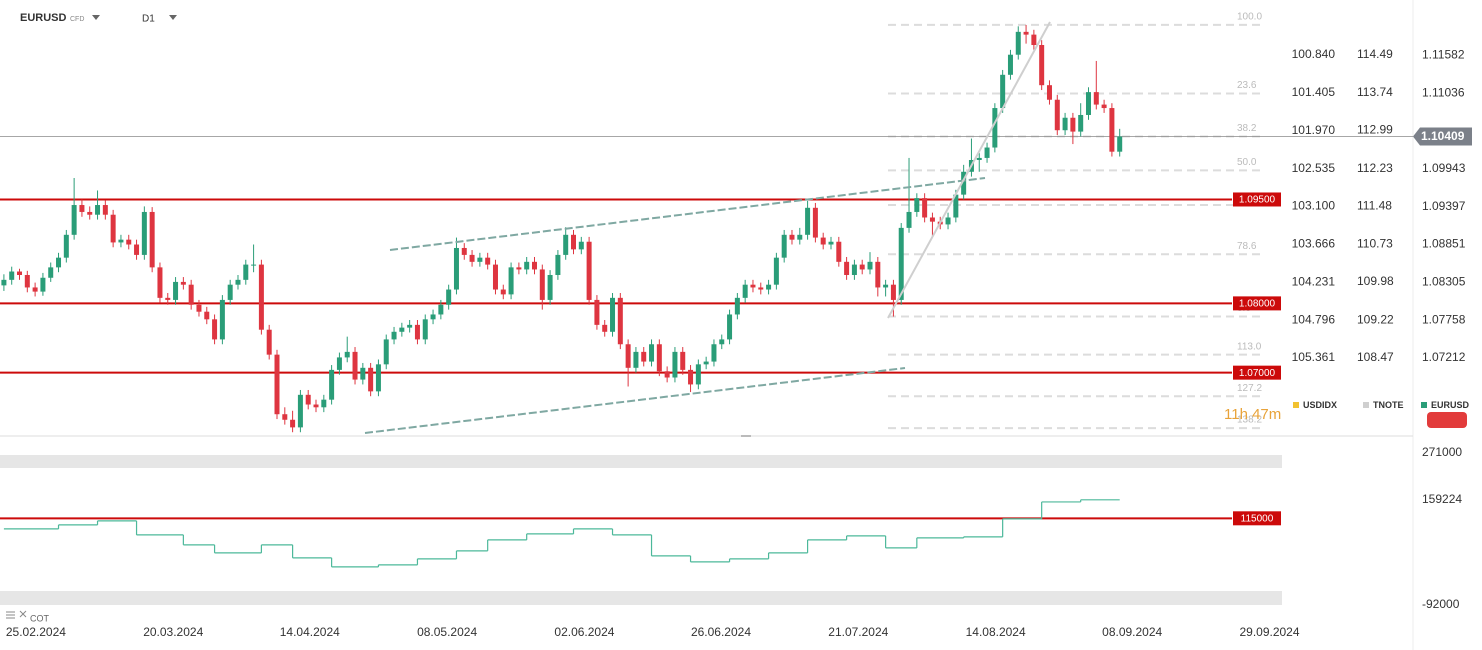  Describe the element at coordinates (1132, 632) in the screenshot. I see `x-tick-label: 08.09.2024` at that location.